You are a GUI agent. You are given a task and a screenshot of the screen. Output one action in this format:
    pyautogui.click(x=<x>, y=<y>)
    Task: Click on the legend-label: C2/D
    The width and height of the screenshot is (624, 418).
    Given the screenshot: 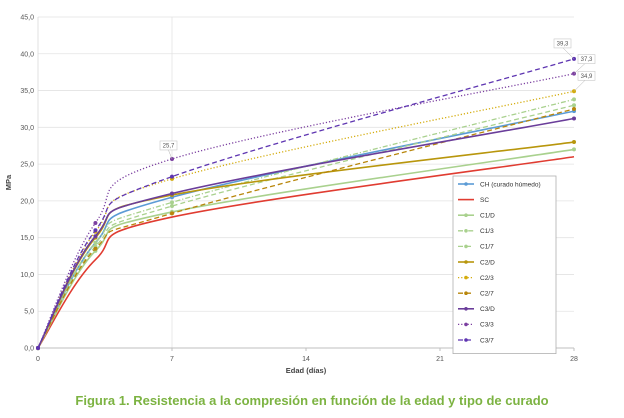 What is the action you would take?
    pyautogui.click(x=487, y=262)
    